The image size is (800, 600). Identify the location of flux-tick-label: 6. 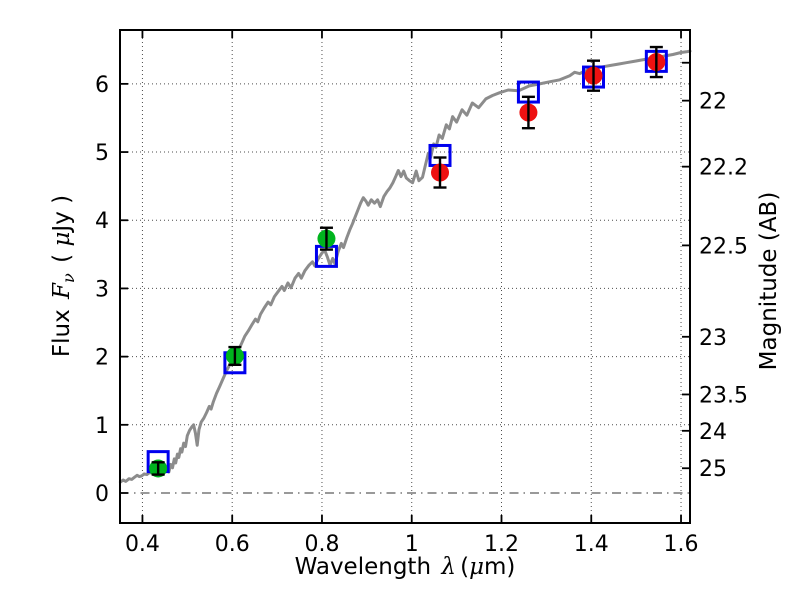
(102, 85).